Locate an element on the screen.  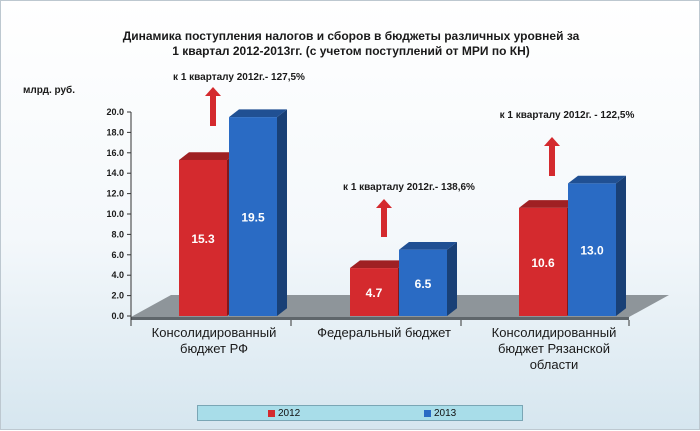
y-tick-label: 10.0 is located at coordinates (115, 214).